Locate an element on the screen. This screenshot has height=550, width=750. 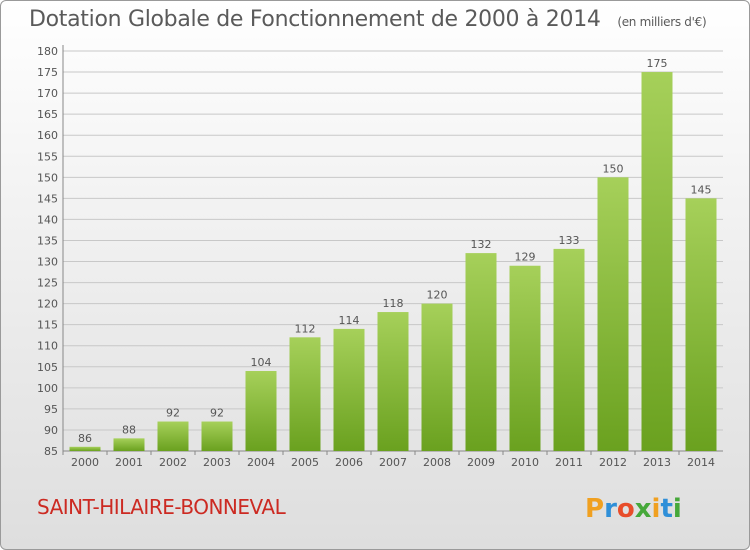
y-tick-label: 175 is located at coordinates (47, 72).